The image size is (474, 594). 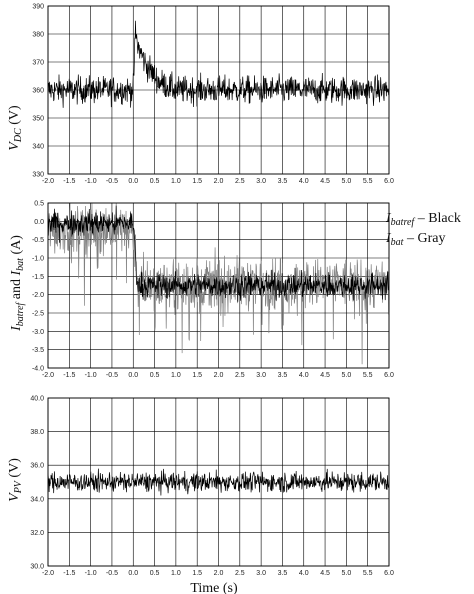 I want to click on y-tick-label: 40.0, so click(x=37, y=399).